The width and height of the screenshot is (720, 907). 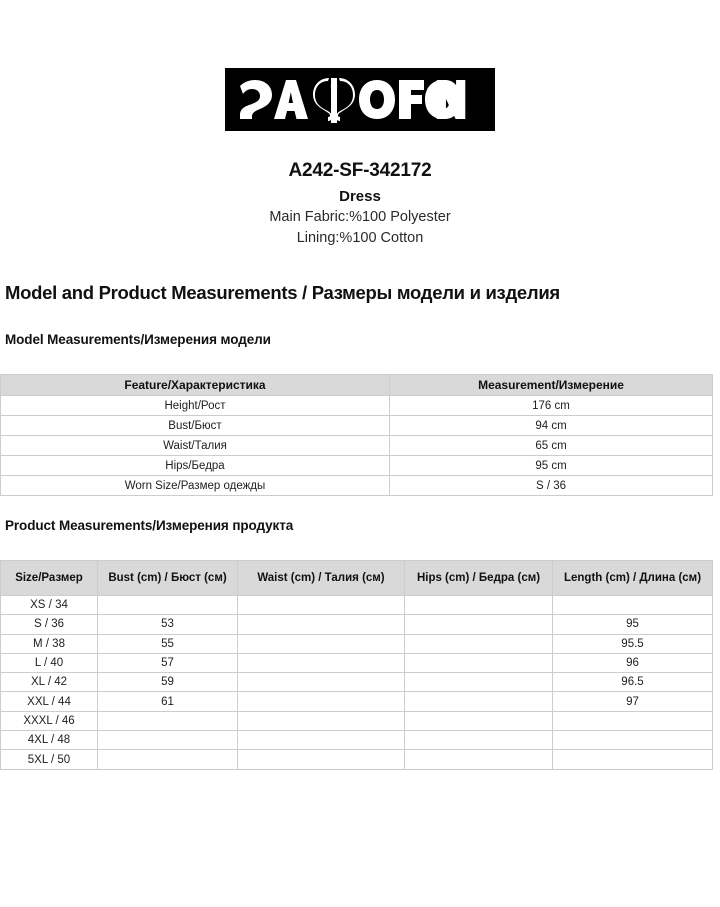 I want to click on table-row: XXL / 44 61 97, so click(x=356, y=701).